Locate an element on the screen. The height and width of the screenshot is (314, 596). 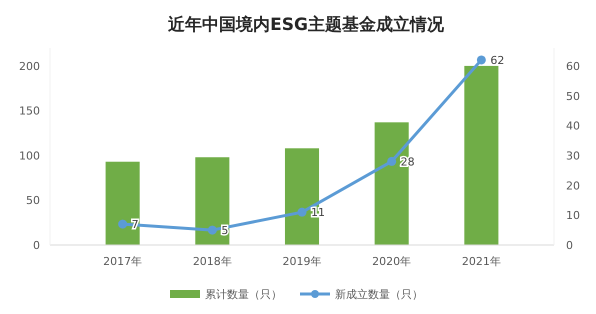
y2-tick-label: 40 is located at coordinates (573, 126).